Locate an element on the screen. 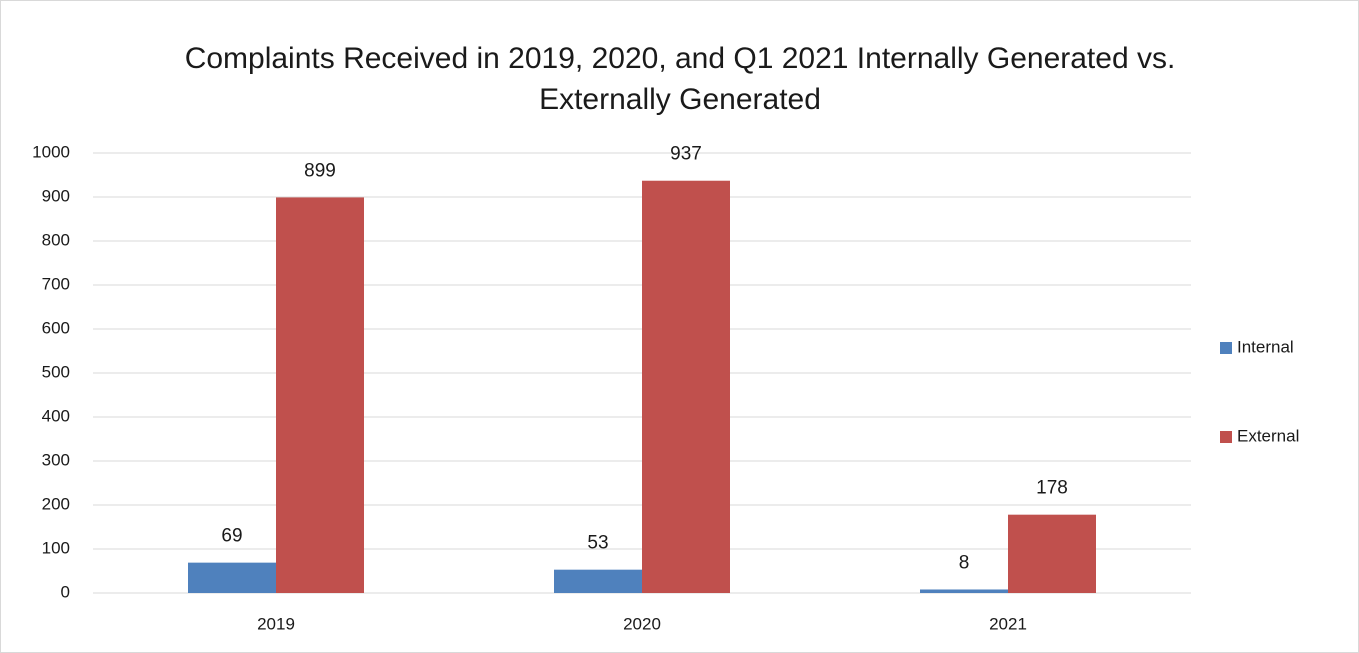  value-label: 937 is located at coordinates (686, 154).